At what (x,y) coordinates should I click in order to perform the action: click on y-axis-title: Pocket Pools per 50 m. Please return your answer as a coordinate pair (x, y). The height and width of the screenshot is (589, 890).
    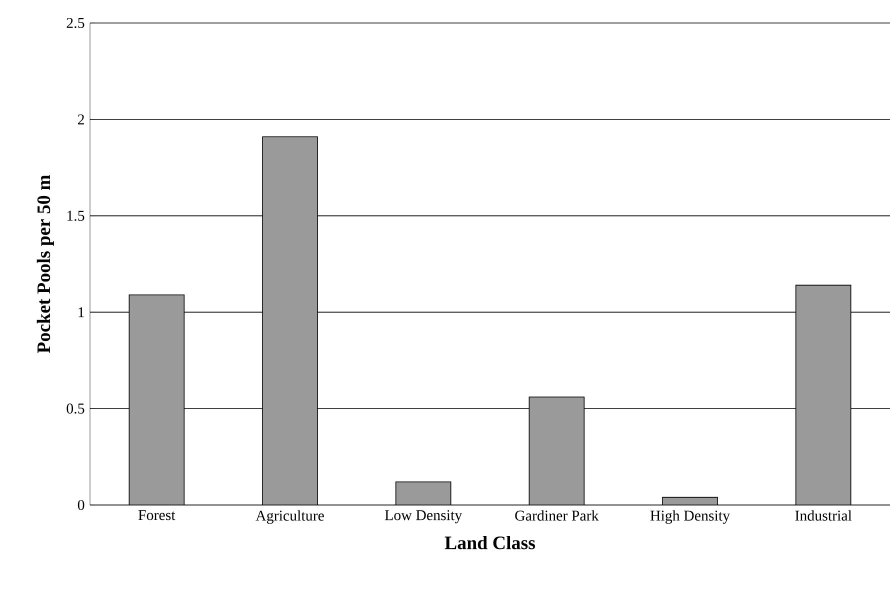
    Looking at the image, I should click on (45, 264).